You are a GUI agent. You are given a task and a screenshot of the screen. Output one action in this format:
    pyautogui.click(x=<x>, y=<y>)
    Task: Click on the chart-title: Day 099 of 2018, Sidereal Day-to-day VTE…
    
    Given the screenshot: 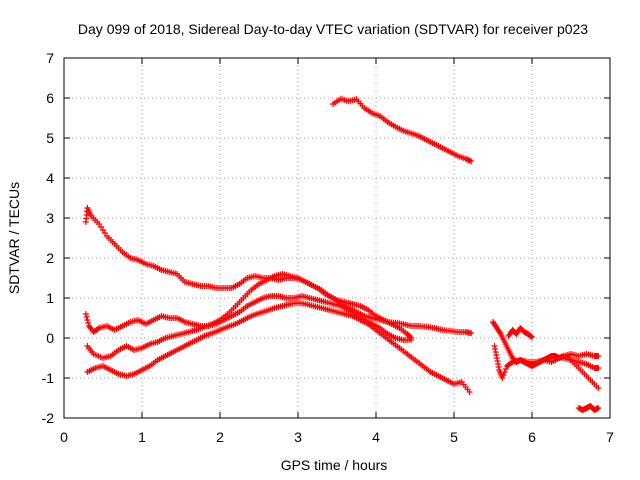 What is the action you would take?
    pyautogui.click(x=333, y=29)
    